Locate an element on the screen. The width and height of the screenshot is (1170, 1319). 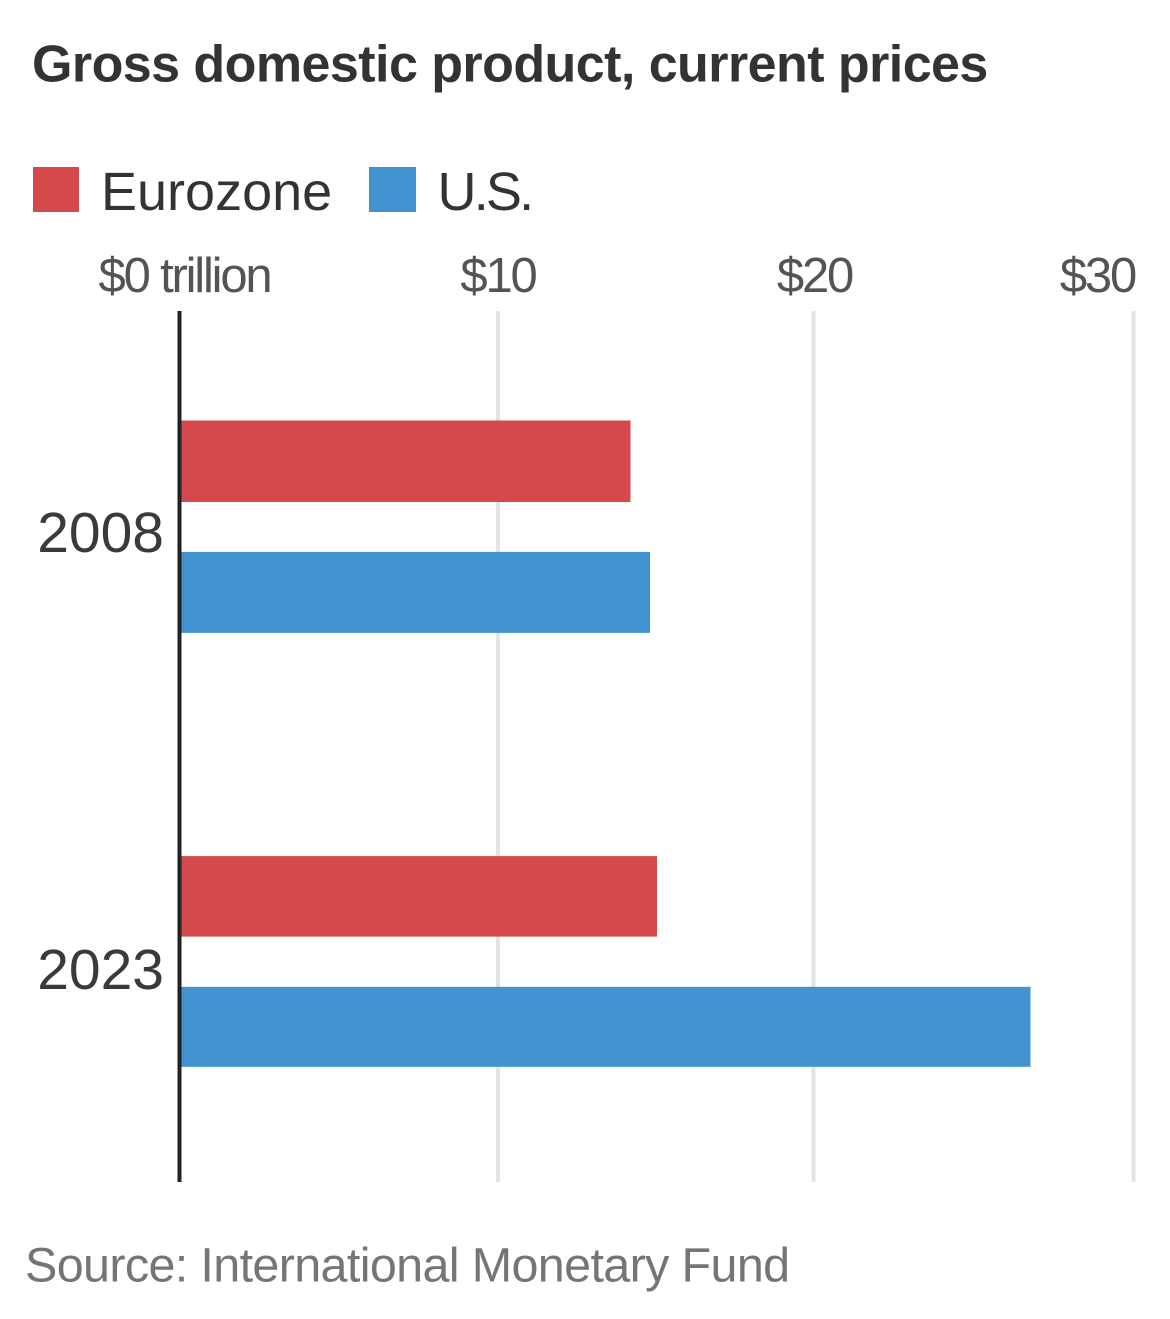
svg-text:Source: International Monetary: Source: International Monetary Fund is located at coordinates (407, 1266).